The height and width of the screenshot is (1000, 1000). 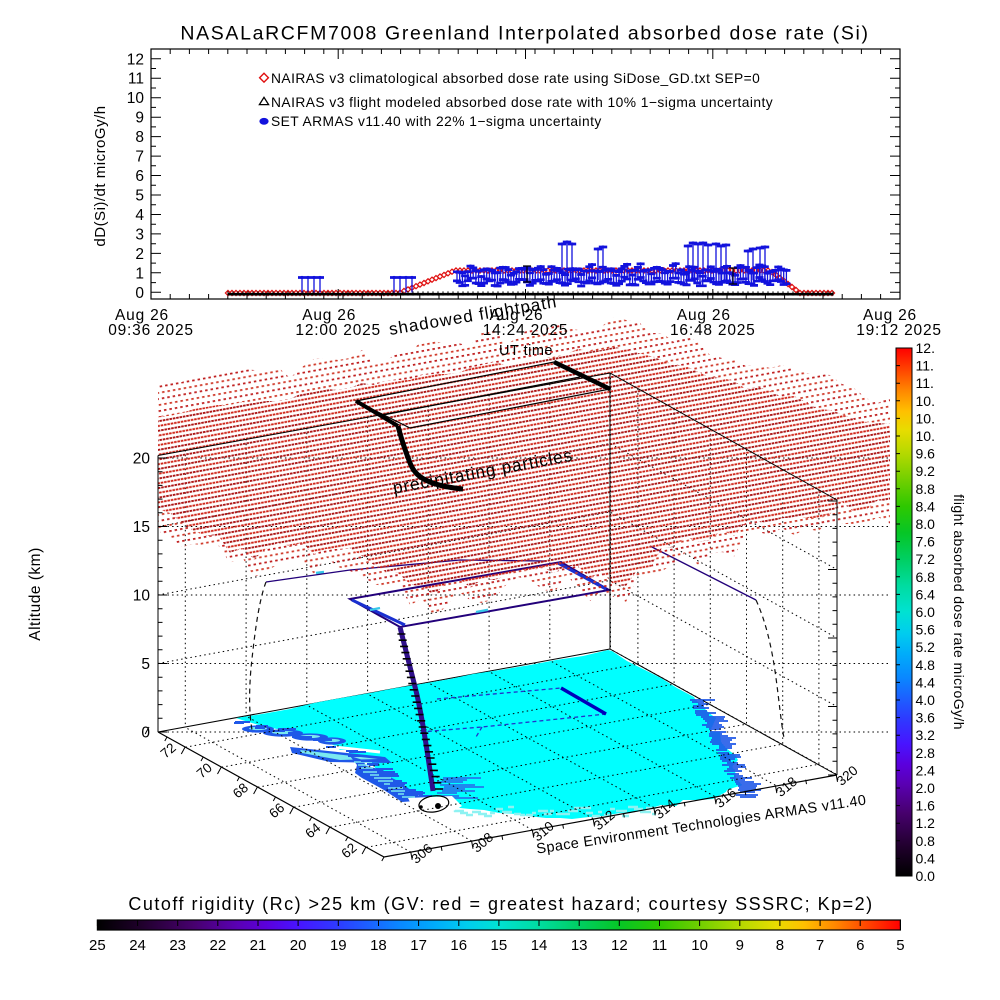 What do you see at coordinates (137, 945) in the screenshot?
I see `svg-text: 24` at bounding box center [137, 945].